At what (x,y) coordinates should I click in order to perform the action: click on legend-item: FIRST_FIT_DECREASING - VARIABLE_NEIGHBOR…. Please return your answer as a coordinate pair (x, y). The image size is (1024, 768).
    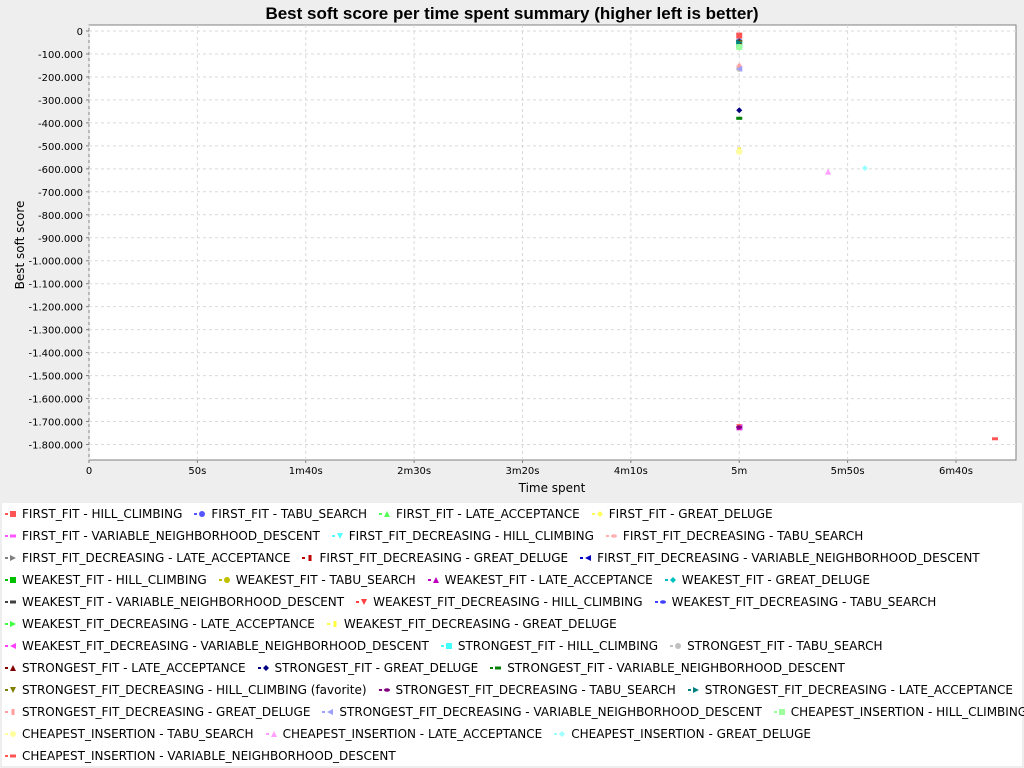
    Looking at the image, I should click on (780, 558).